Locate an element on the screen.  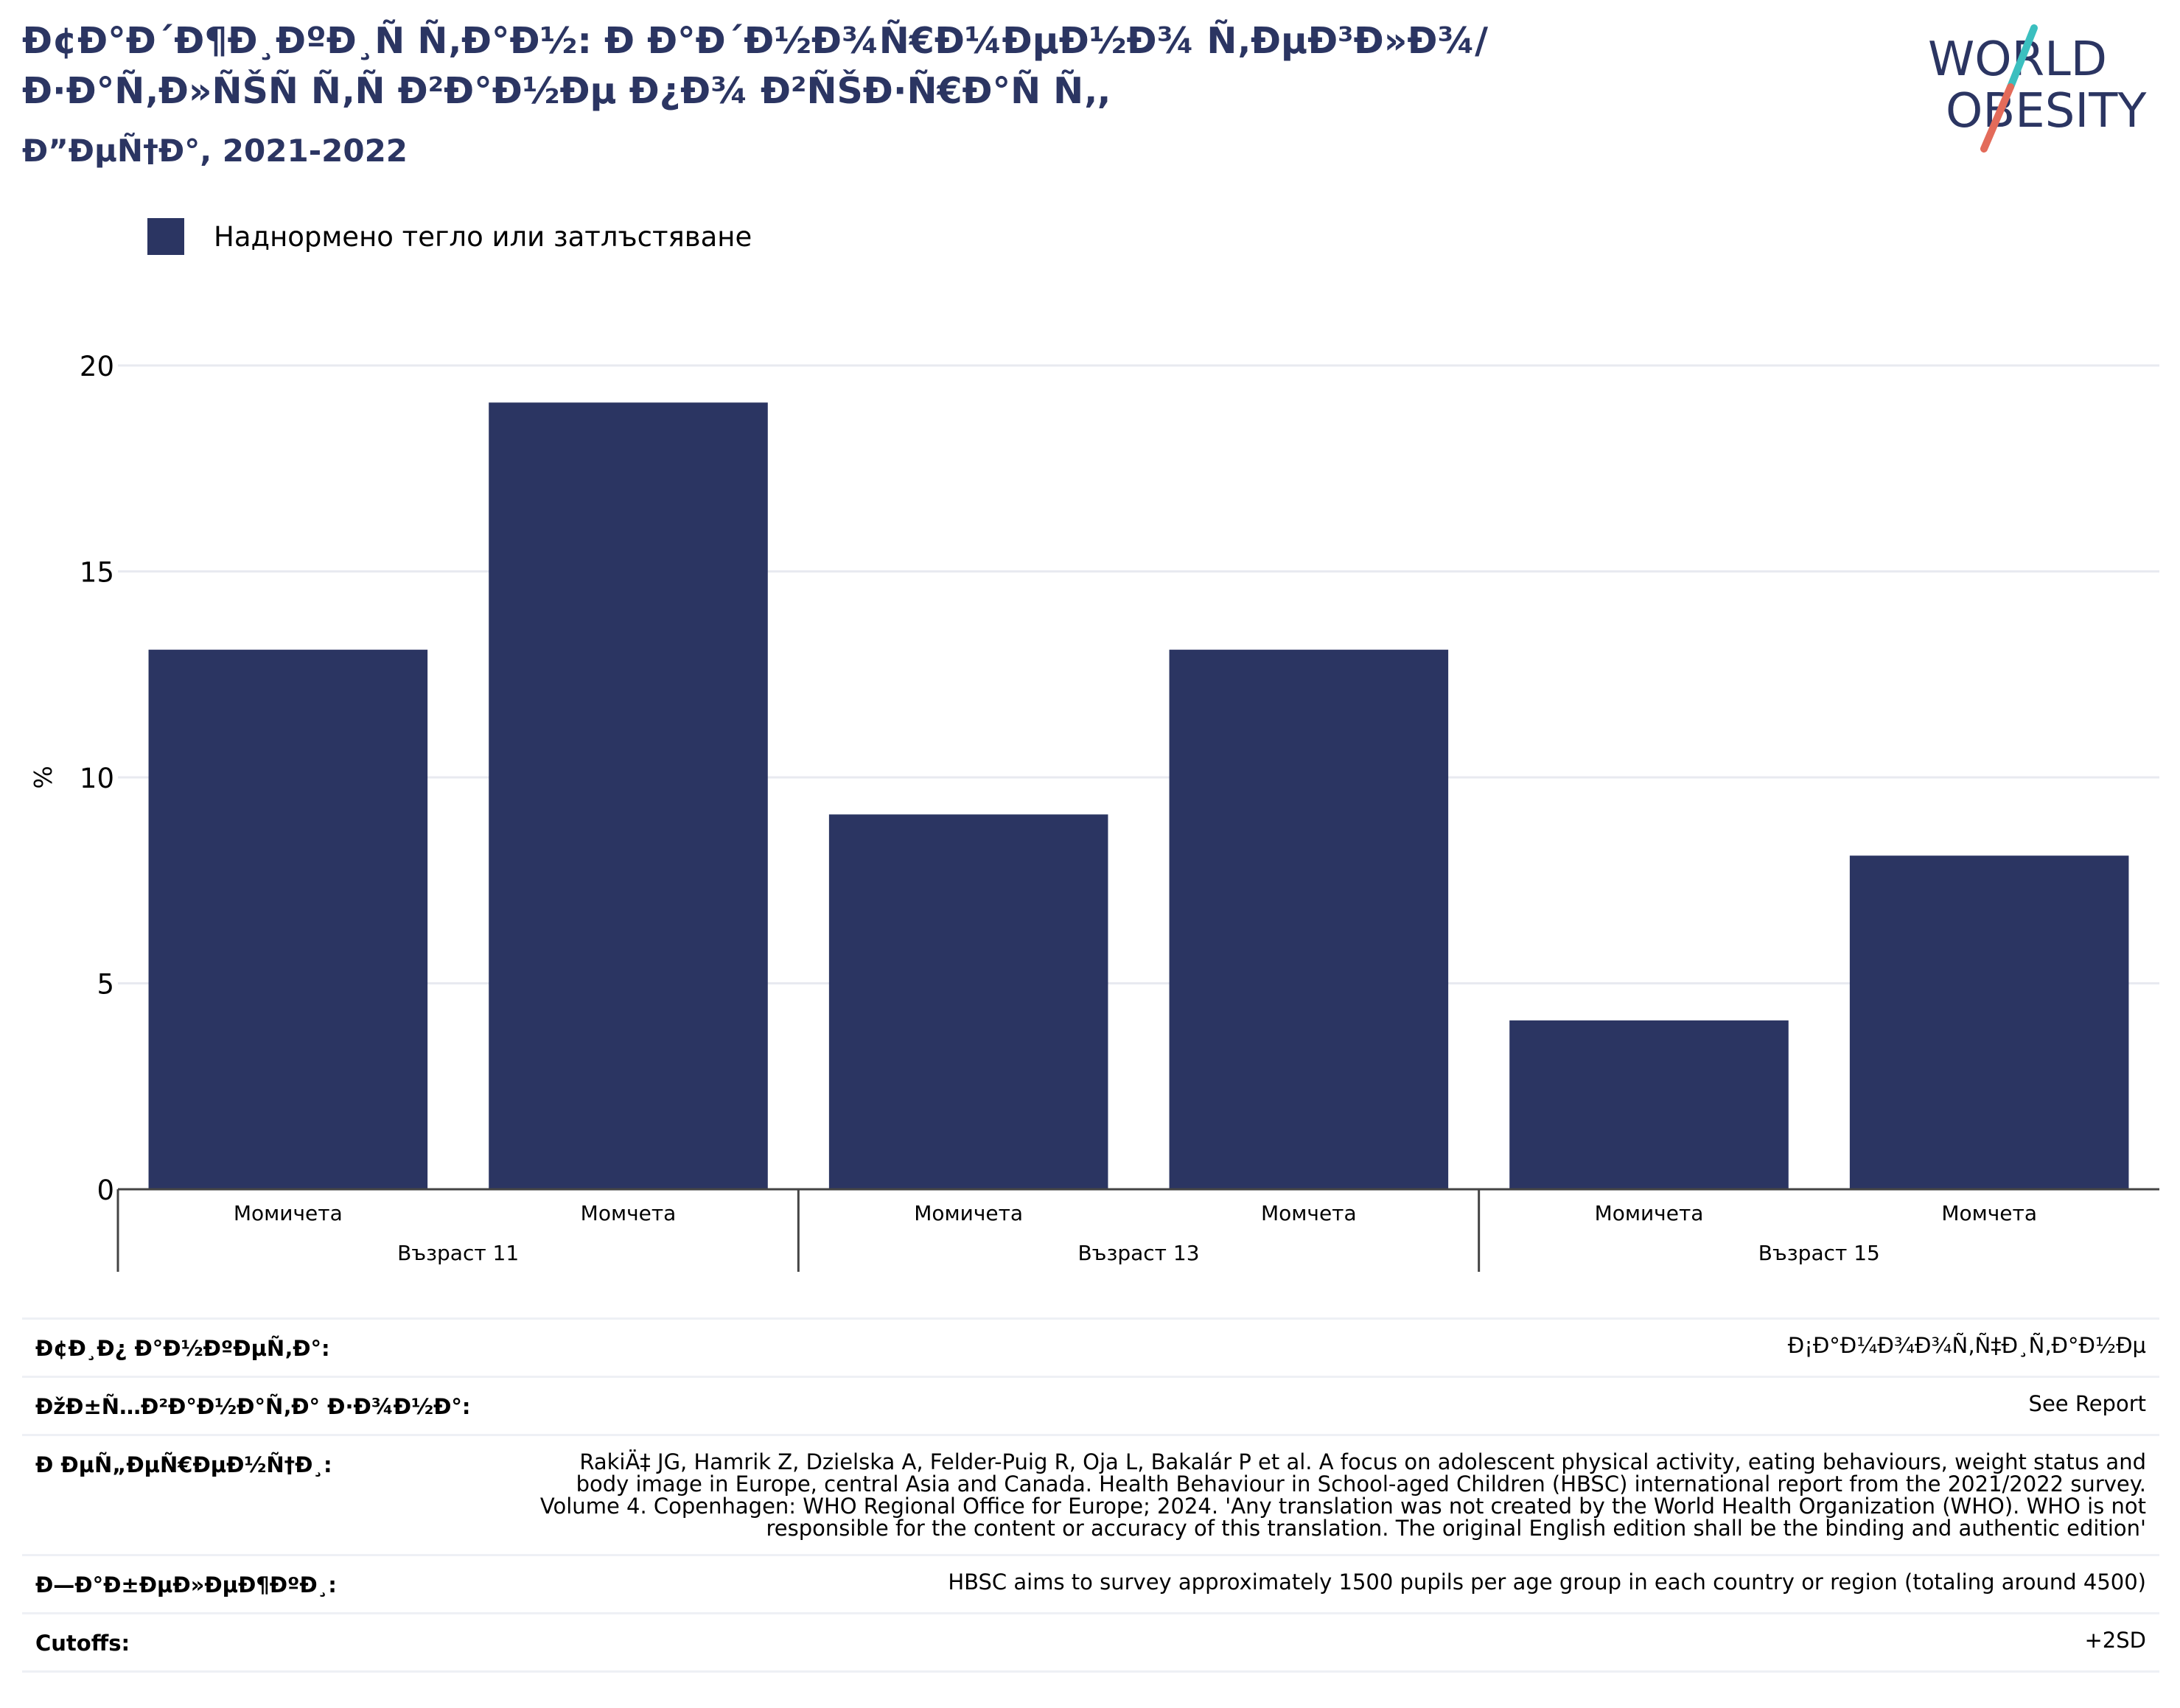
legend: Наднормено тегло или затлъстяване is located at coordinates (449, 236).